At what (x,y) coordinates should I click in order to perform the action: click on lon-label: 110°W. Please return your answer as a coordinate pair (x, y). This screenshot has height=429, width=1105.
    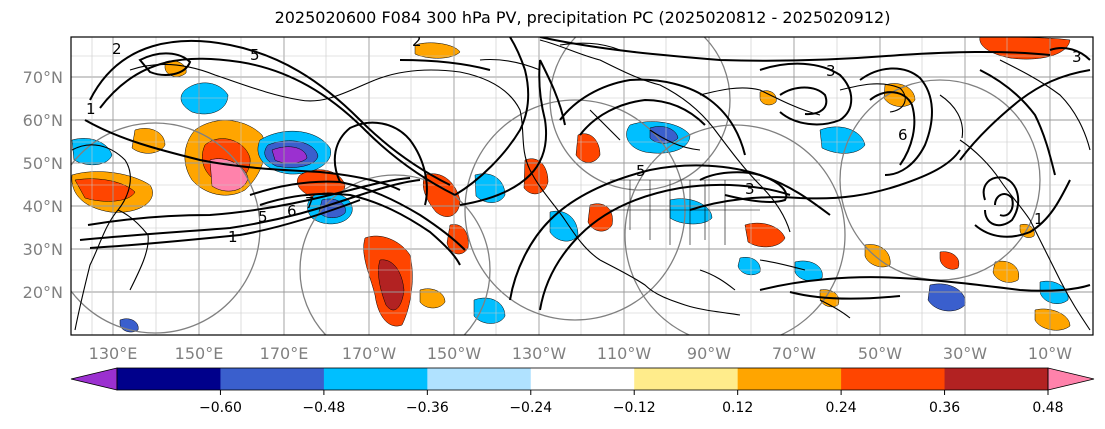
    Looking at the image, I should click on (624, 353).